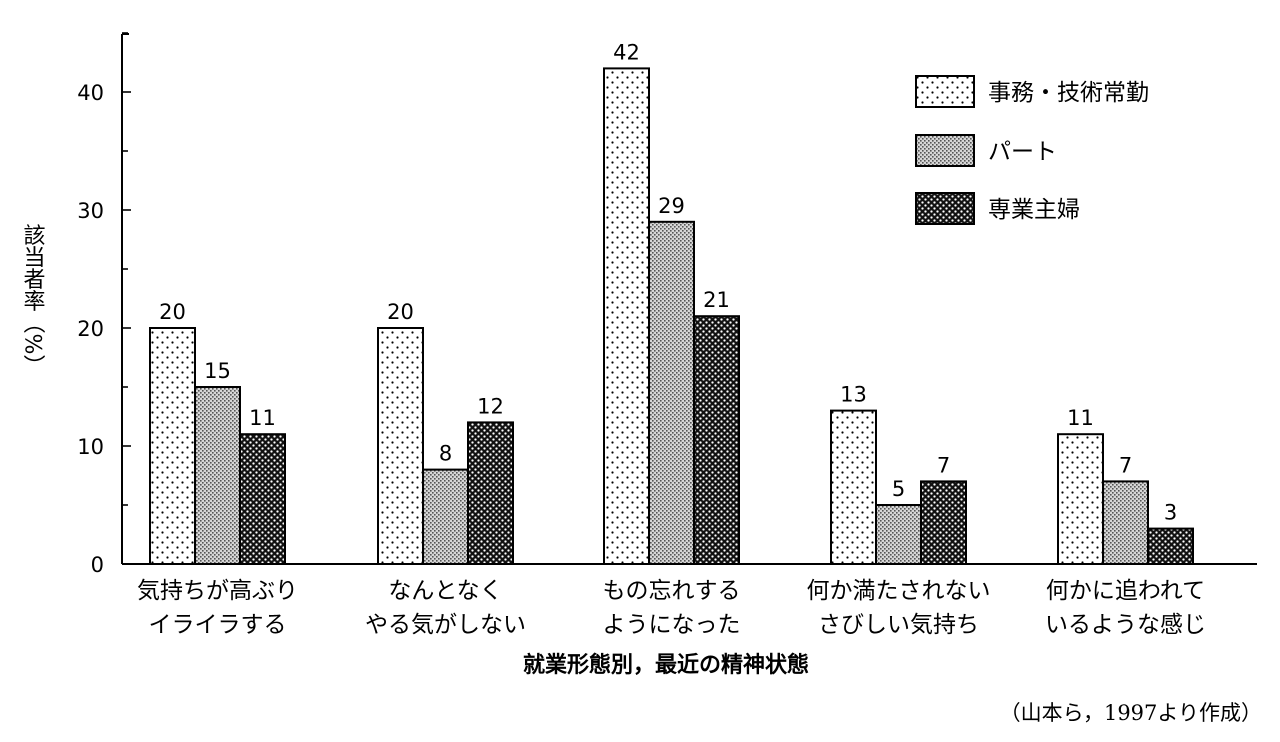 This screenshot has width=1280, height=742. What do you see at coordinates (898, 489) in the screenshot?
I see `data-label: 5` at bounding box center [898, 489].